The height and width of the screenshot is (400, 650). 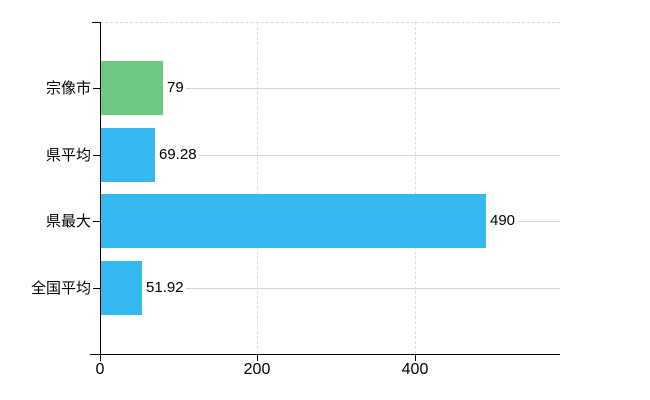 I want to click on y-axis-top-tick, so click(x=96, y=22).